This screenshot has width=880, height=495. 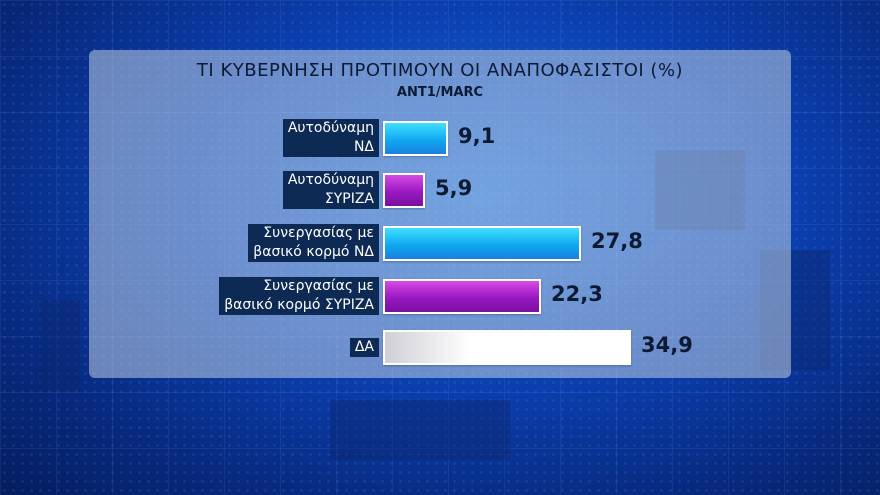 What do you see at coordinates (363, 147) in the screenshot?
I see `category-label-line: ΝΔ` at bounding box center [363, 147].